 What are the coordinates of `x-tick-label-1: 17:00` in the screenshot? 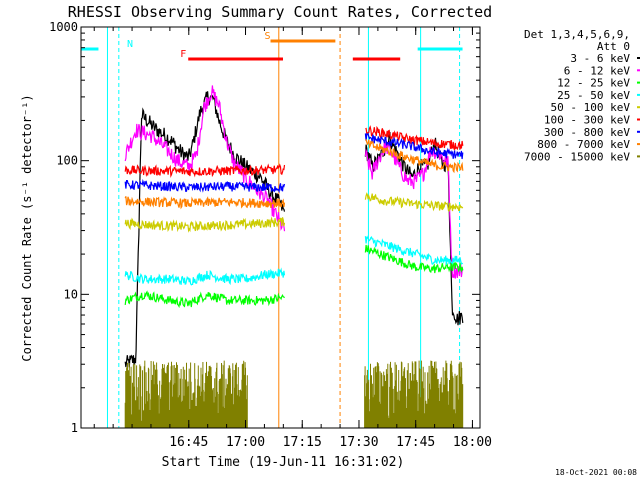 It's located at (245, 442).